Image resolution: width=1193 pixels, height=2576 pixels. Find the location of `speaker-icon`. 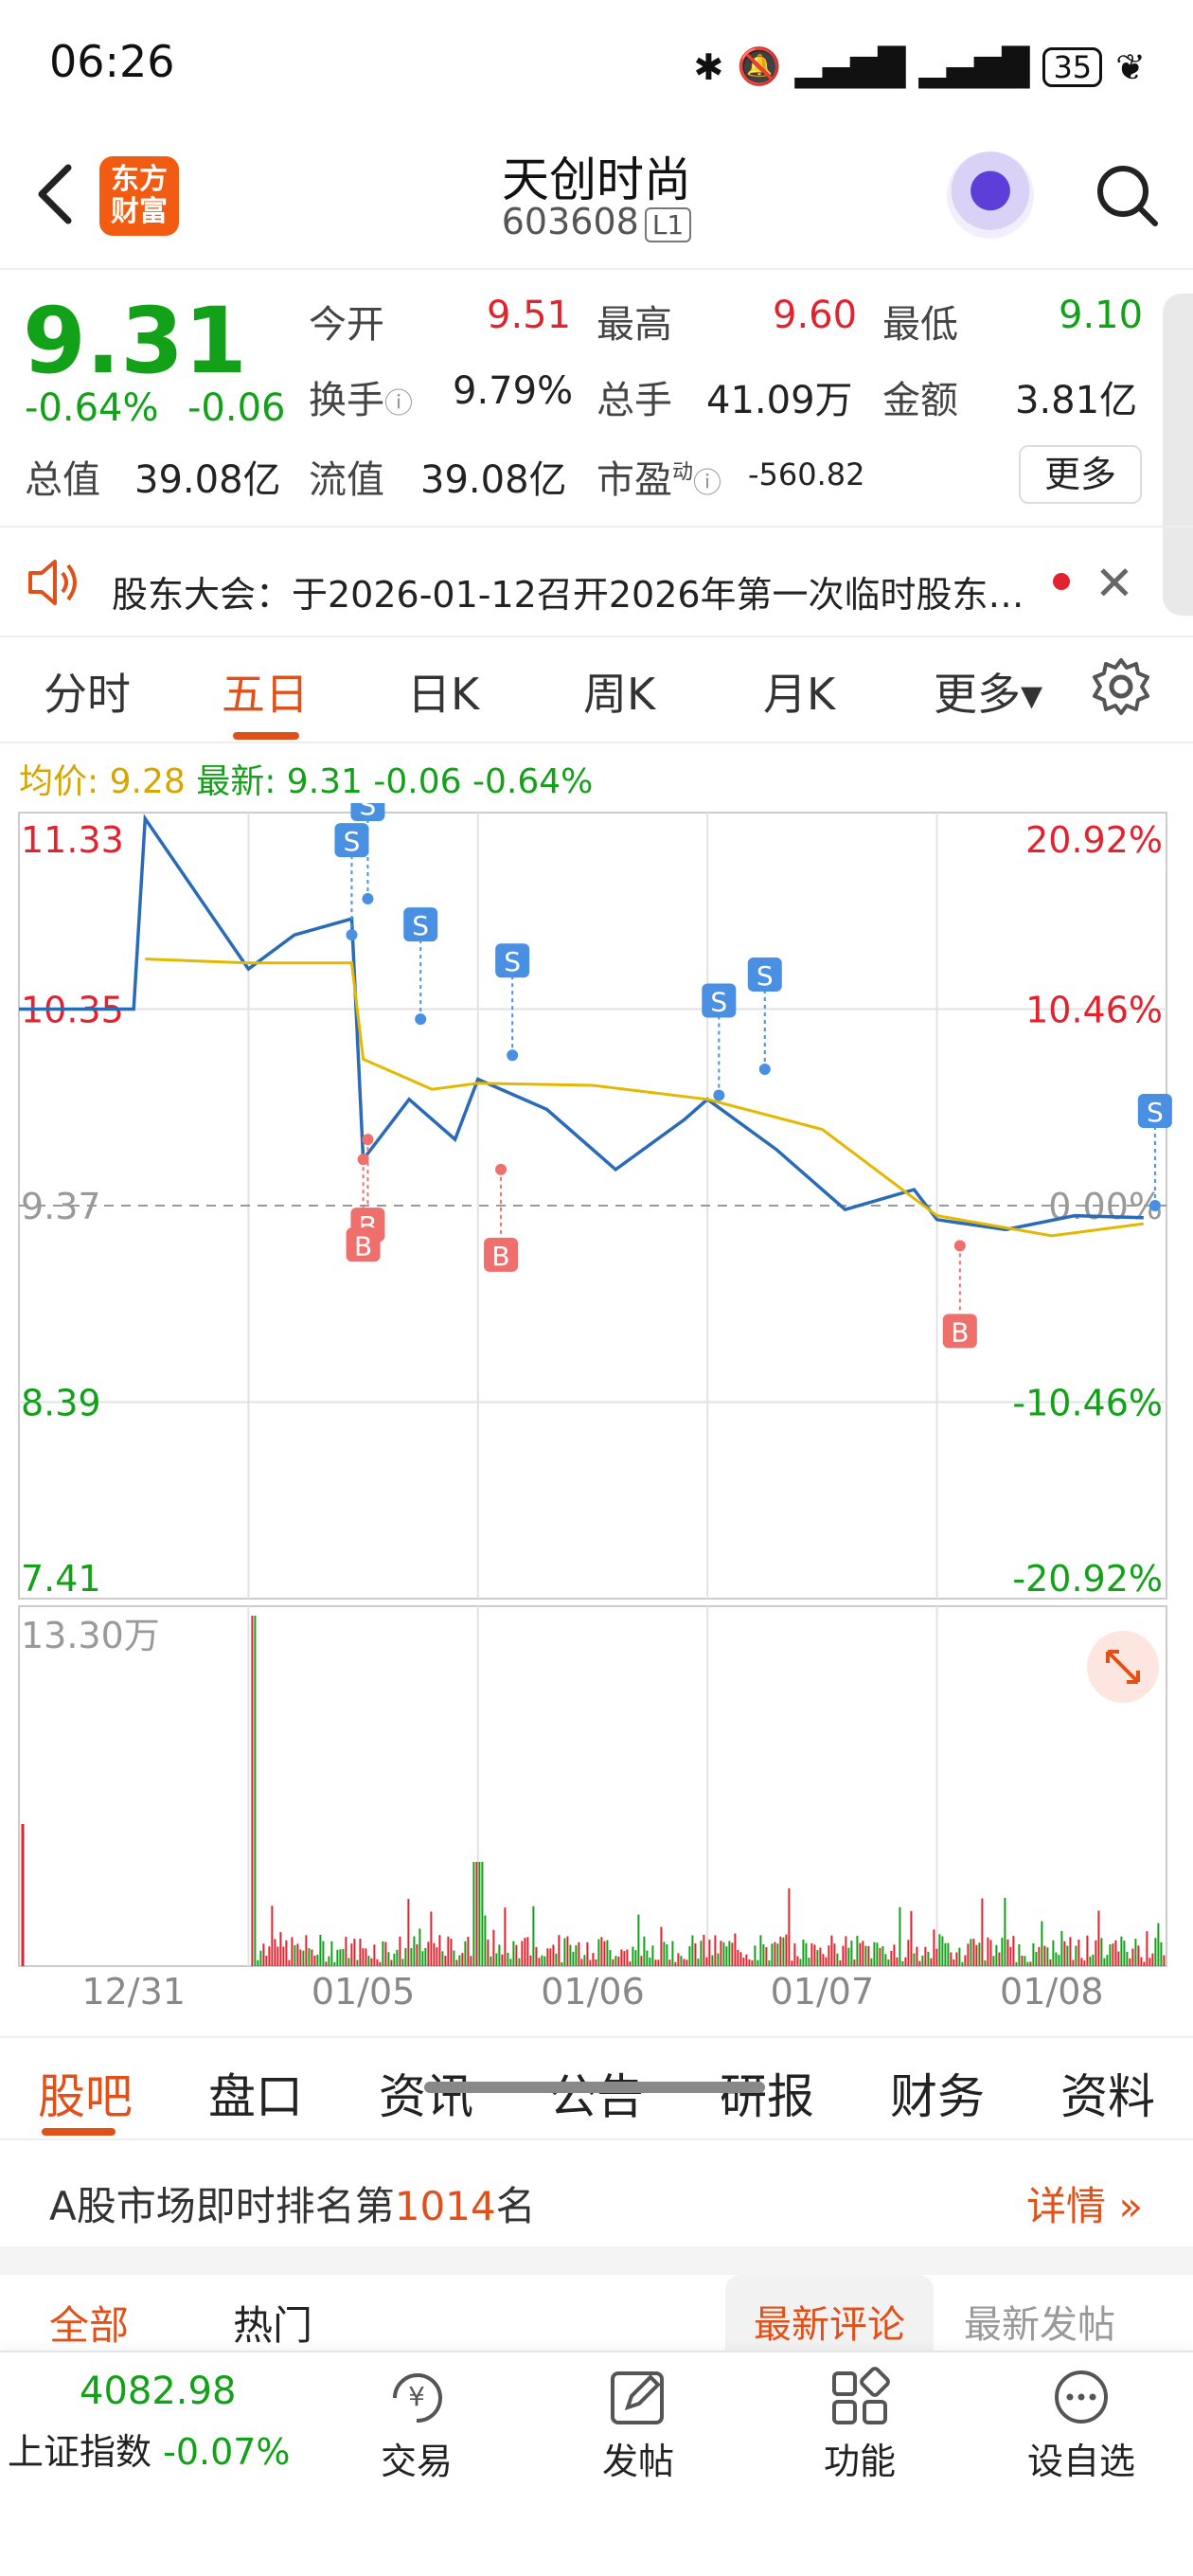

speaker-icon is located at coordinates (55, 584).